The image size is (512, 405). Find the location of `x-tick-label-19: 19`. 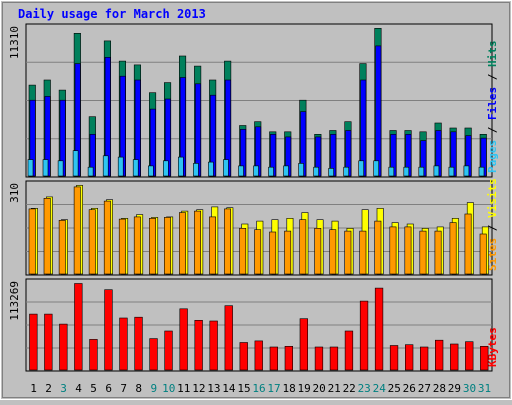

x-tick-label-19: 19 is located at coordinates (303, 388).